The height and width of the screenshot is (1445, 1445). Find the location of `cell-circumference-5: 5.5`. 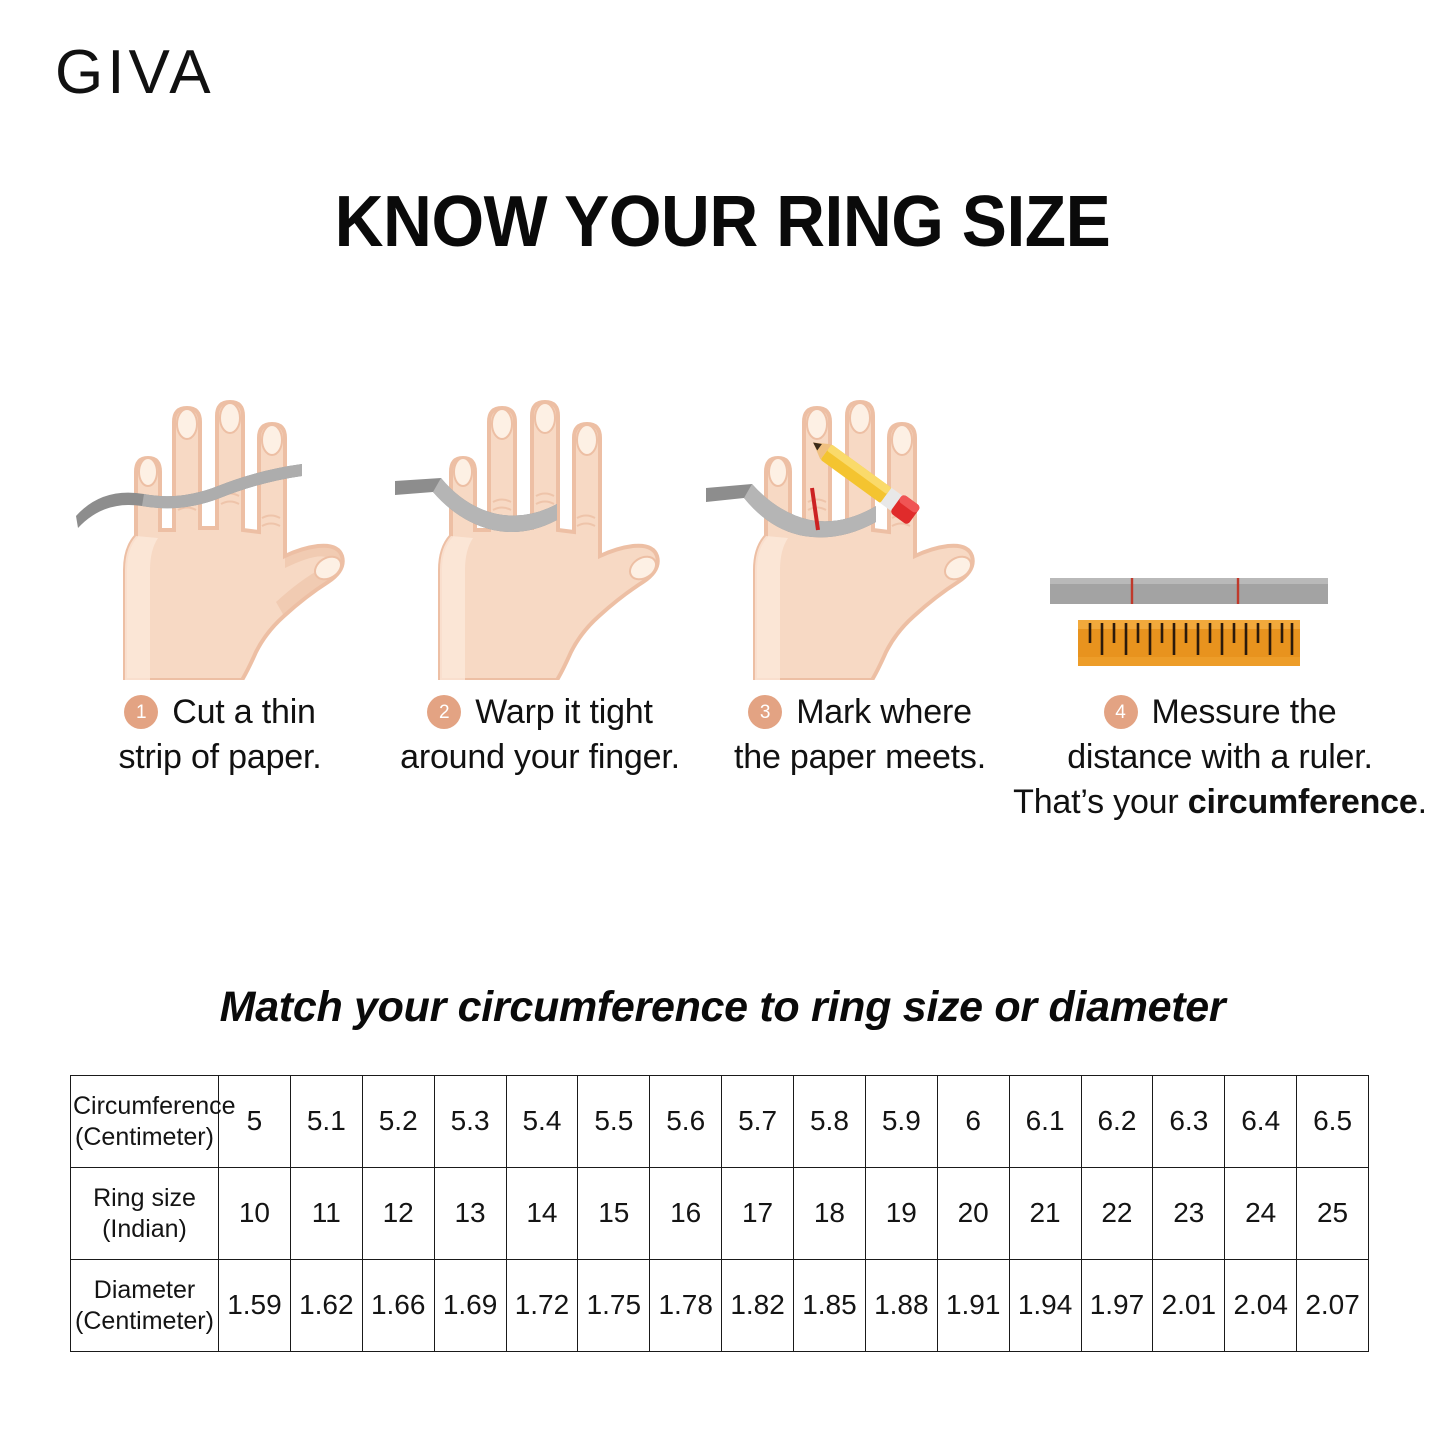

cell-circumference-5: 5.5 is located at coordinates (614, 1121).